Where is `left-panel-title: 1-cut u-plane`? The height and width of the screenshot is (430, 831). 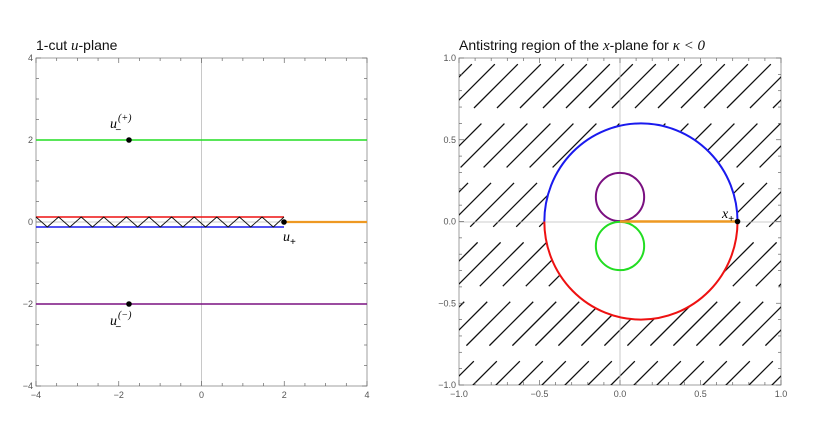
left-panel-title: 1-cut u-plane is located at coordinates (76, 46).